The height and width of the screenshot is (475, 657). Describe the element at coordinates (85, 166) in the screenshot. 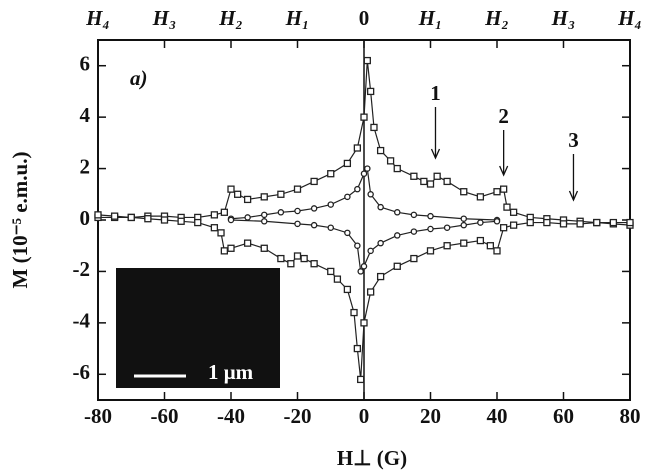

I see `y-tick-label: 2` at that location.